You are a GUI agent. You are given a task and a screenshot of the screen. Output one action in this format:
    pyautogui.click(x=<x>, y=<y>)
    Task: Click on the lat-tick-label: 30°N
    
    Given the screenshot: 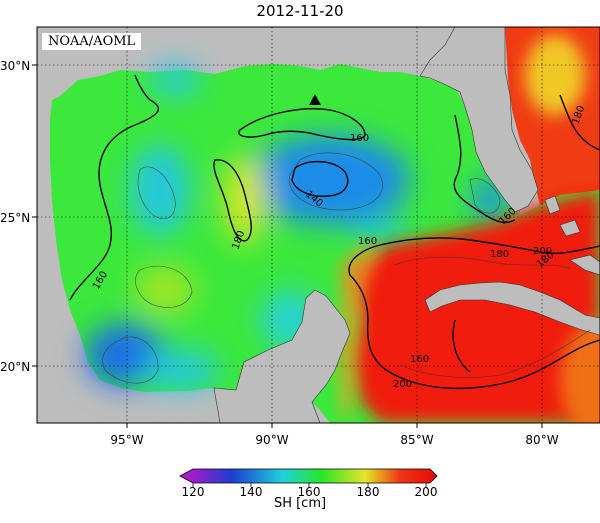 What is the action you would take?
    pyautogui.click(x=15, y=66)
    